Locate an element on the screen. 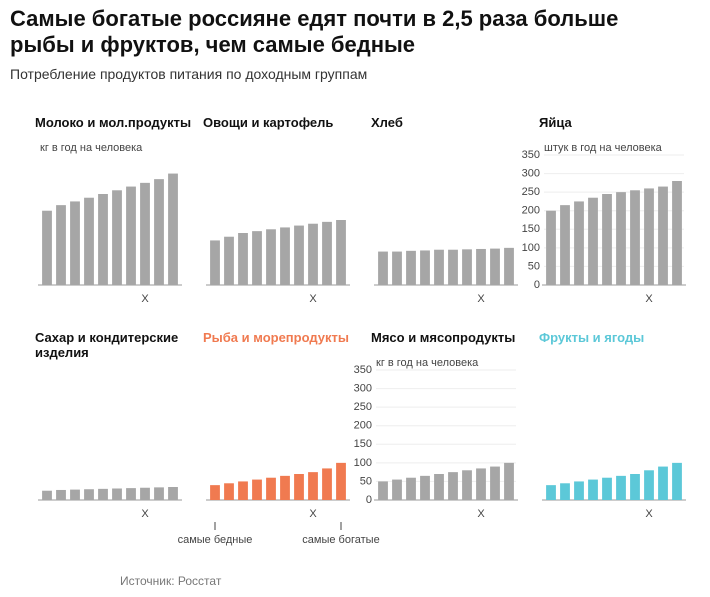 This screenshot has height=597, width=710. panel-title: Мясо и мясопродукты is located at coordinates (443, 337).